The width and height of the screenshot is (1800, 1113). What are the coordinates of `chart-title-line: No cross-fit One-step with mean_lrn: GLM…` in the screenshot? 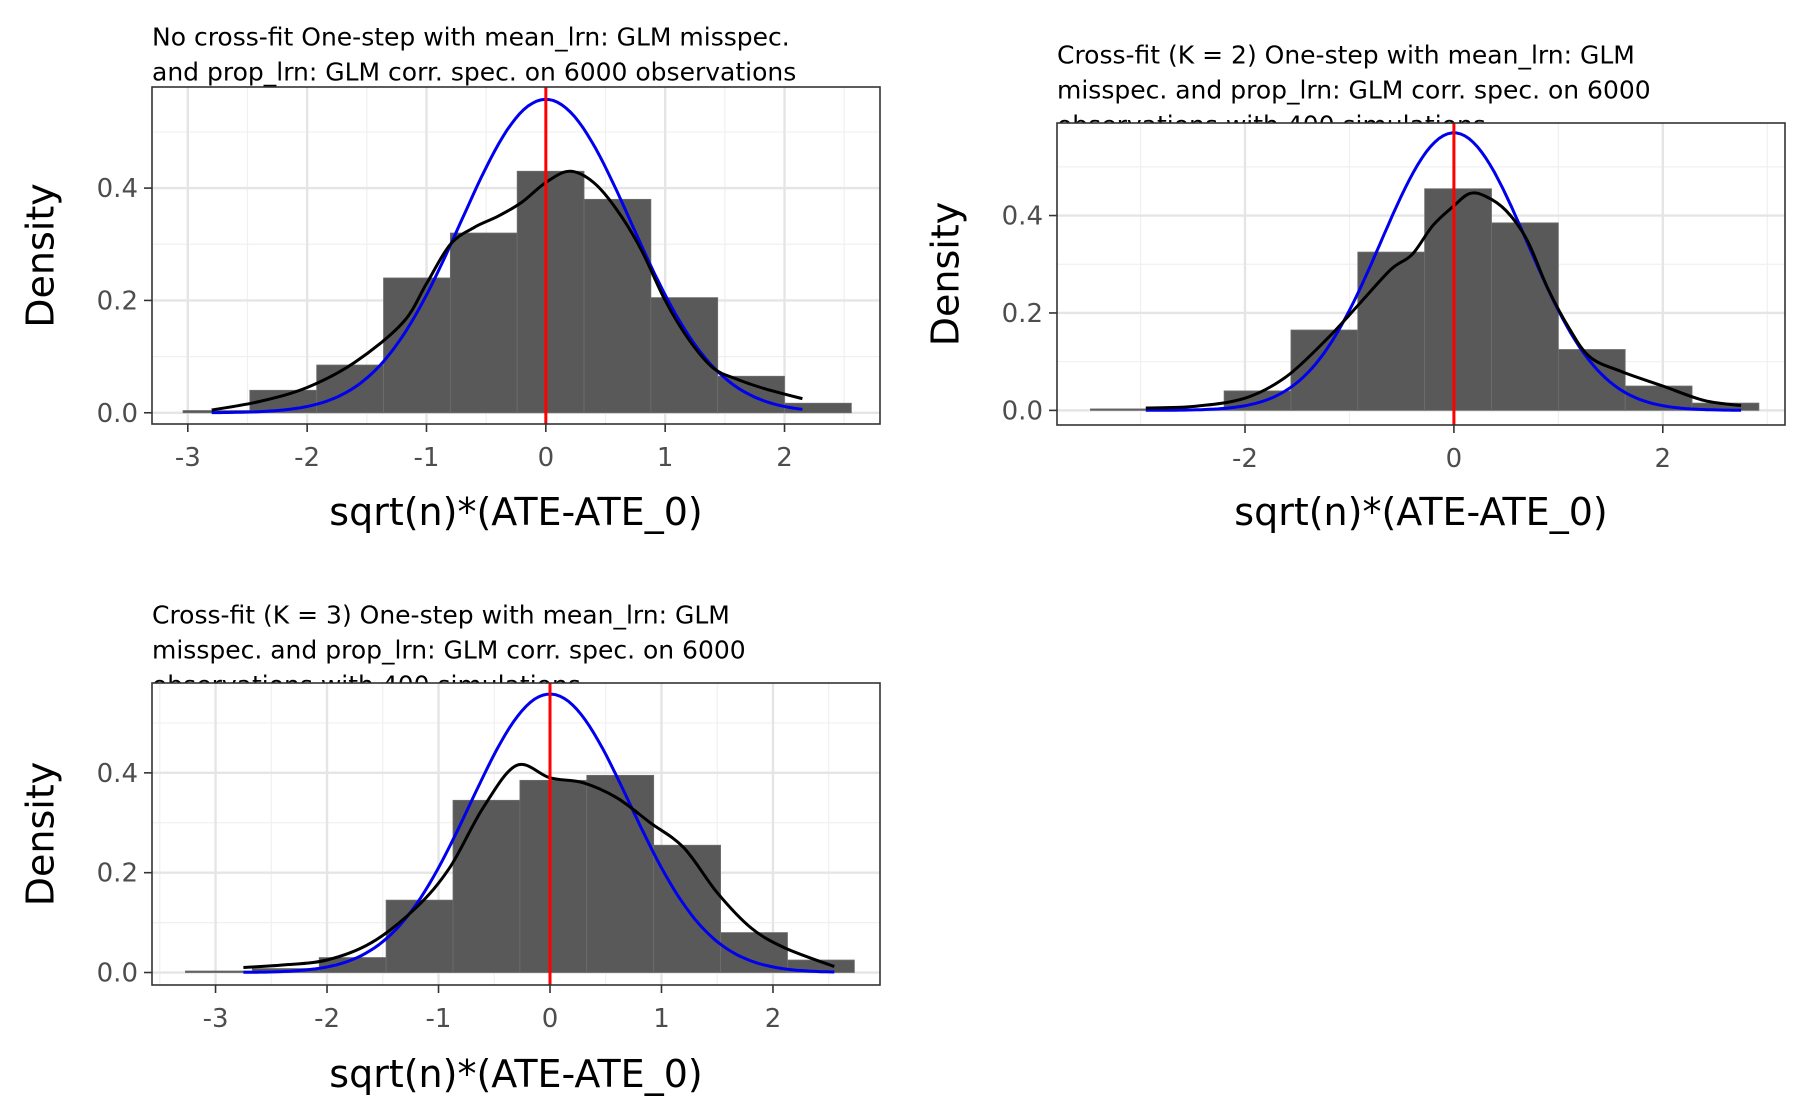 It's located at (471, 36).